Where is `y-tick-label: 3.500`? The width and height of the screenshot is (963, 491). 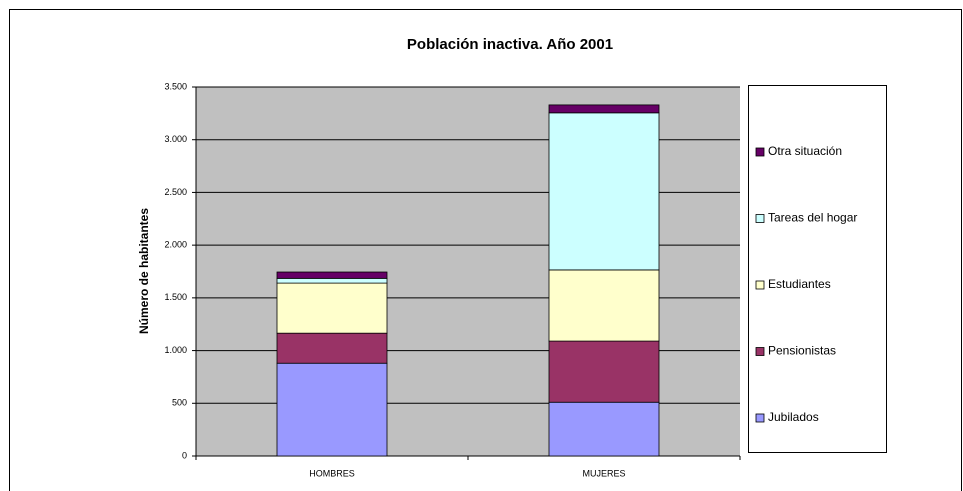
y-tick-label: 3.500 is located at coordinates (175, 86).